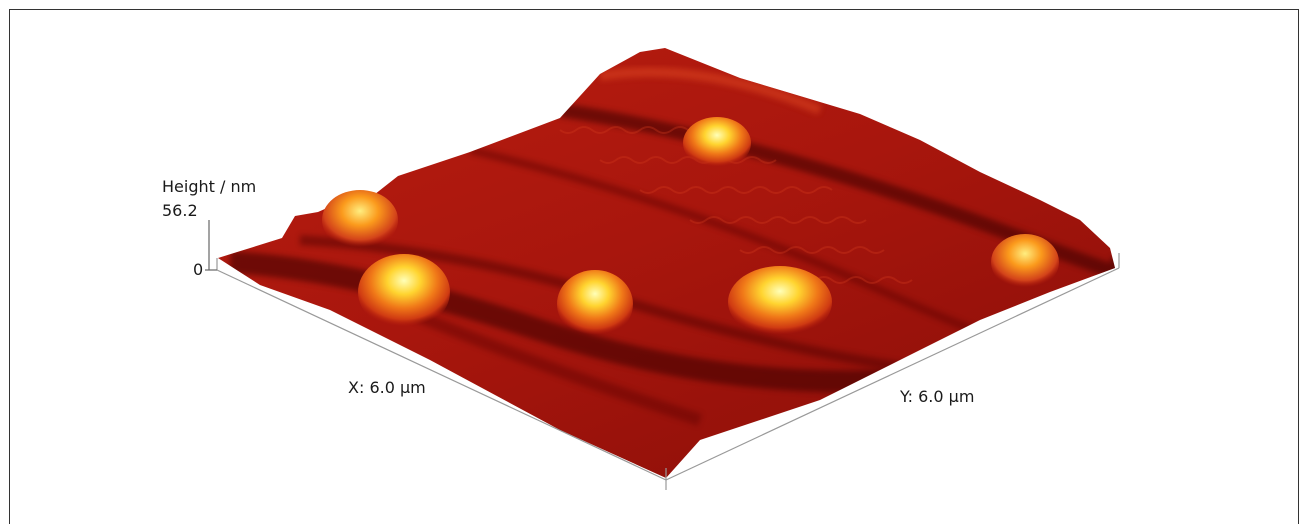  I want to click on z-axis-title: Height / nm, so click(209, 186).